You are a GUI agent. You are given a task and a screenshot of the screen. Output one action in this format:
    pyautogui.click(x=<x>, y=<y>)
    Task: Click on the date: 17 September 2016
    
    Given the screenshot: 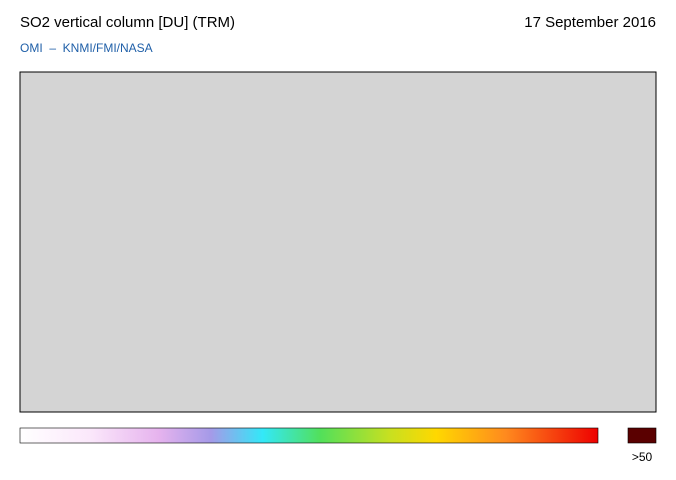 What is the action you would take?
    pyautogui.click(x=590, y=22)
    